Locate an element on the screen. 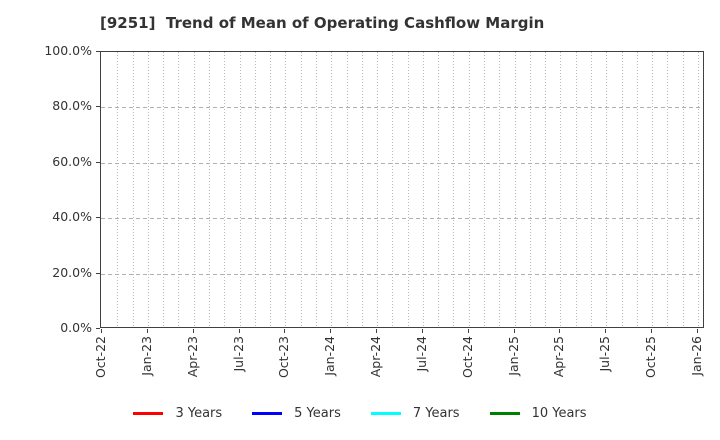 The height and width of the screenshot is (440, 720). x-tick-label: Jan-26 is located at coordinates (696, 356).